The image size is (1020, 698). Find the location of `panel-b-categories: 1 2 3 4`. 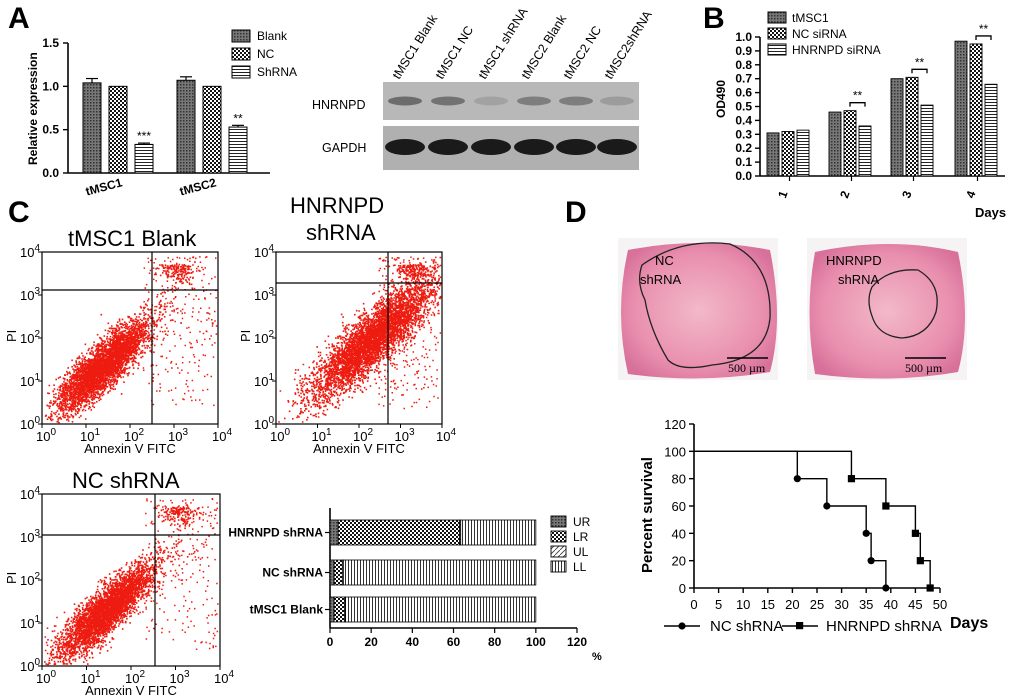

panel-b-categories: 1 2 3 4 is located at coordinates (877, 188).